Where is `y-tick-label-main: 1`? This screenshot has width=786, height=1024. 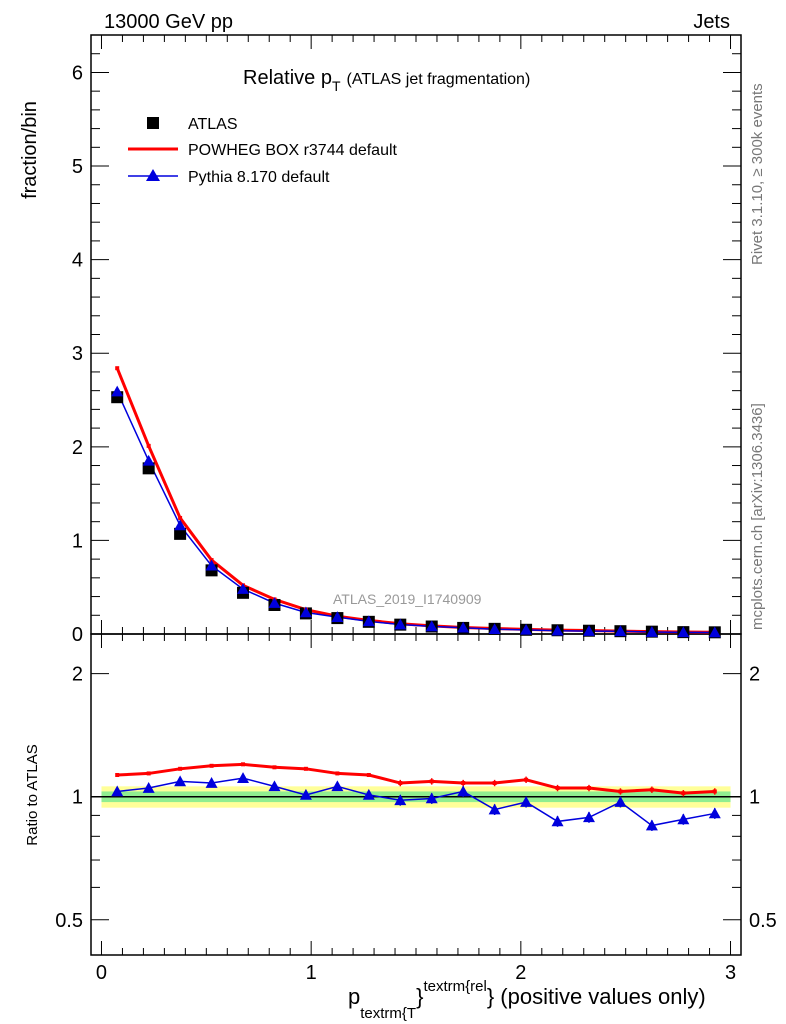
y-tick-label-main: 1 is located at coordinates (77, 541).